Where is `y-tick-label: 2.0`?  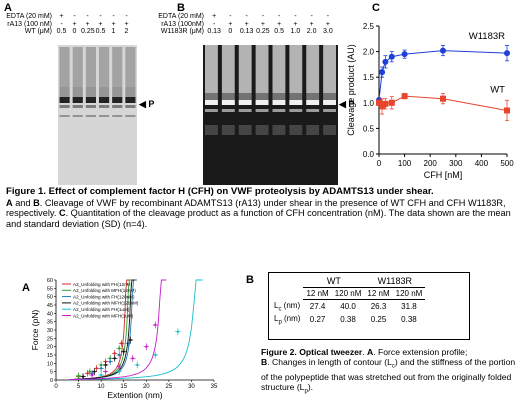 y-tick-label: 2.0 is located at coordinates (369, 52).